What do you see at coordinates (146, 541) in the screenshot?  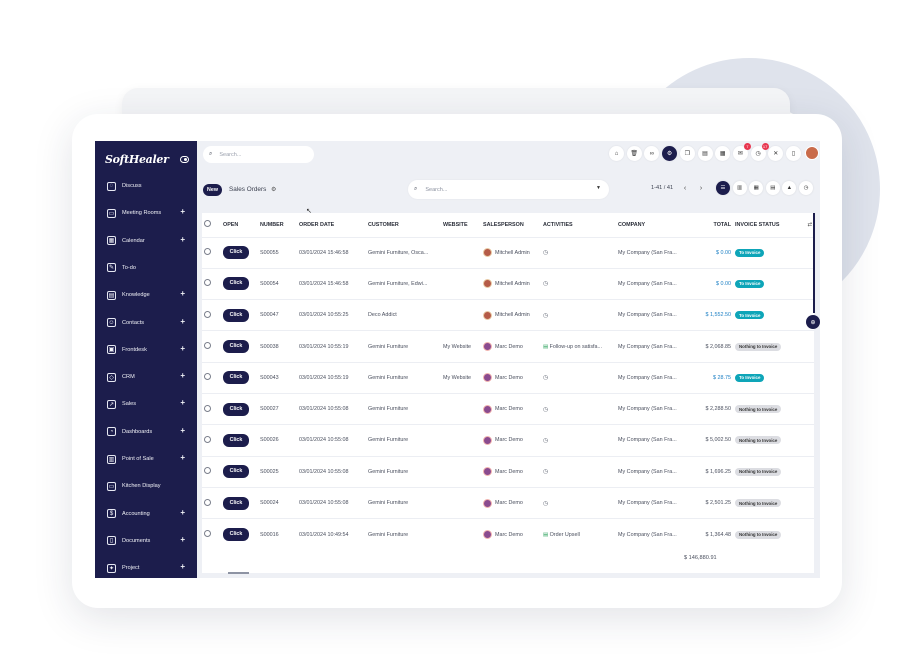 I see `sidebar-item-documents: ▯ Documents +` at bounding box center [146, 541].